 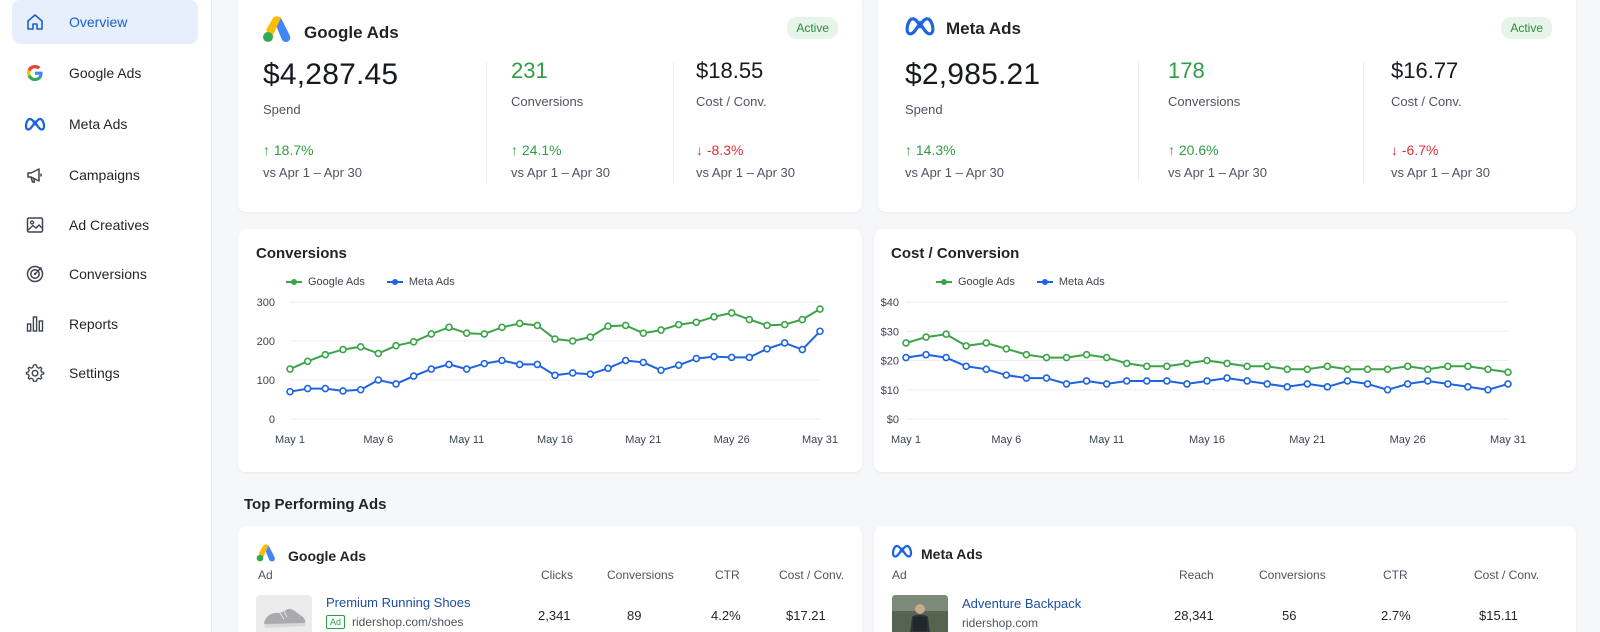 I want to click on sidebar-item-meta-ads: Meta Ads, so click(x=105, y=124).